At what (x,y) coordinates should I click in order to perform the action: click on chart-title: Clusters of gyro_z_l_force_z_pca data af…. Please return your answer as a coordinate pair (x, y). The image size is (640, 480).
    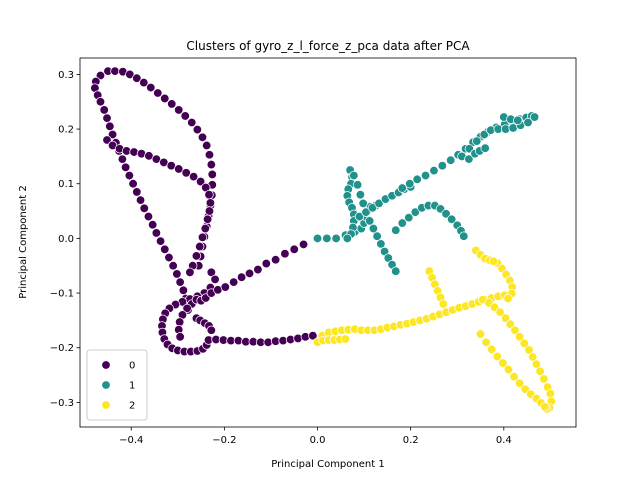
    Looking at the image, I should click on (328, 46).